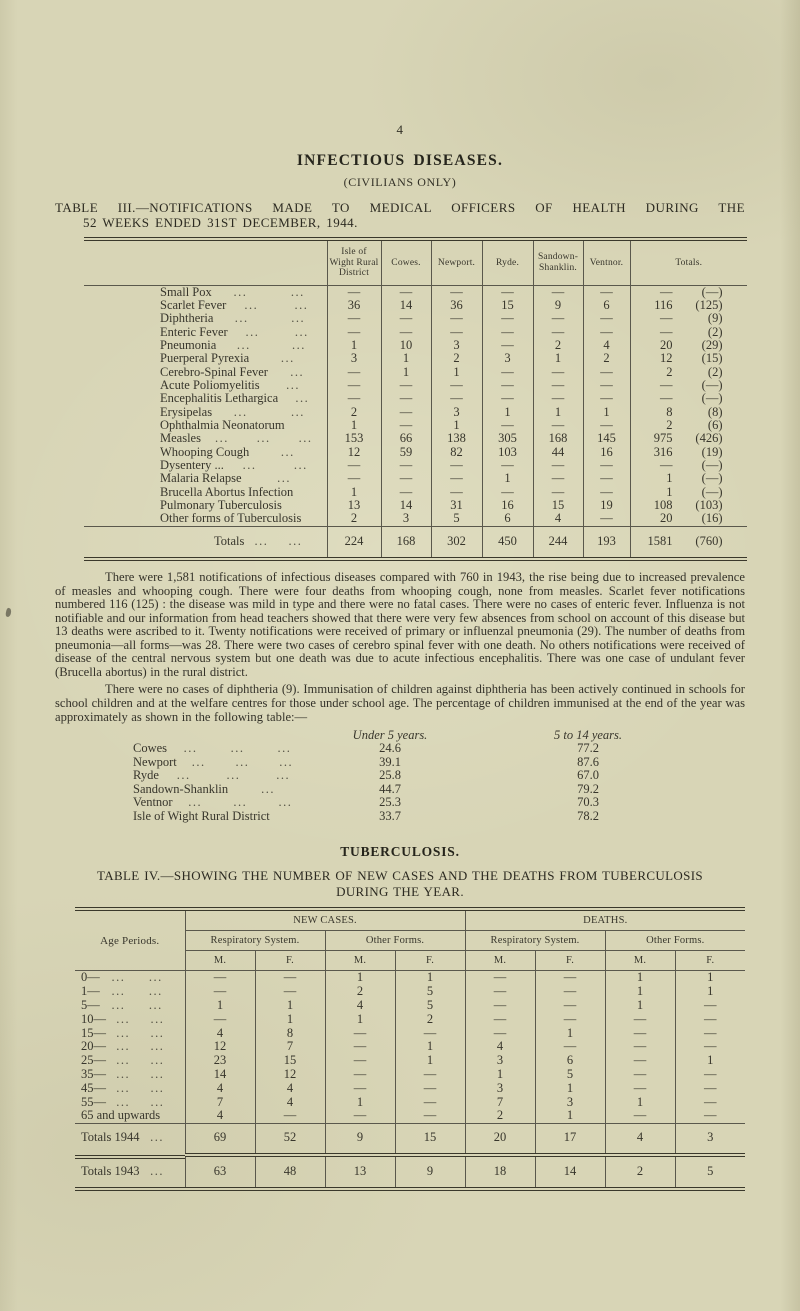 The height and width of the screenshot is (1311, 800). I want to click on table4-totals-1943-row: Totals 1943... 63 48 13 9 18 14 2 5, so click(410, 1170).